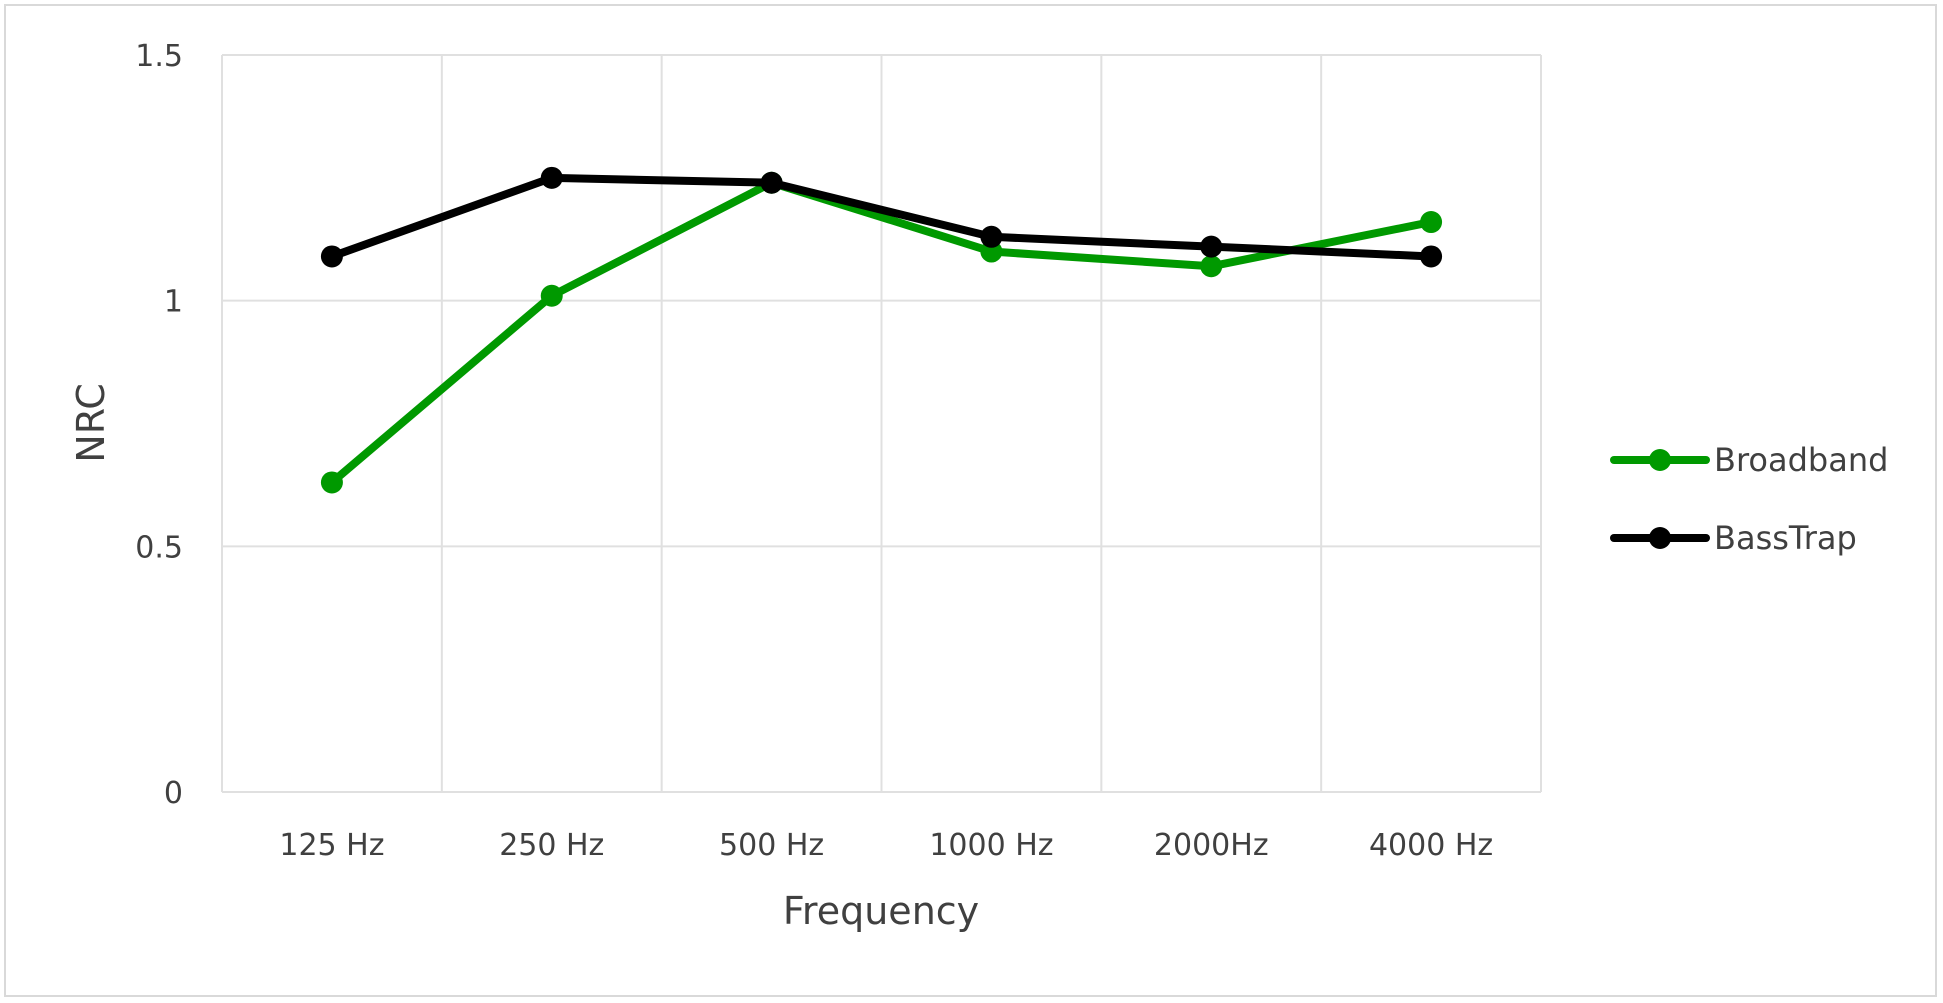 Image resolution: width=1943 pixels, height=1003 pixels. Describe the element at coordinates (1749, 499) in the screenshot. I see `legend: Broadband BassTrap` at that location.